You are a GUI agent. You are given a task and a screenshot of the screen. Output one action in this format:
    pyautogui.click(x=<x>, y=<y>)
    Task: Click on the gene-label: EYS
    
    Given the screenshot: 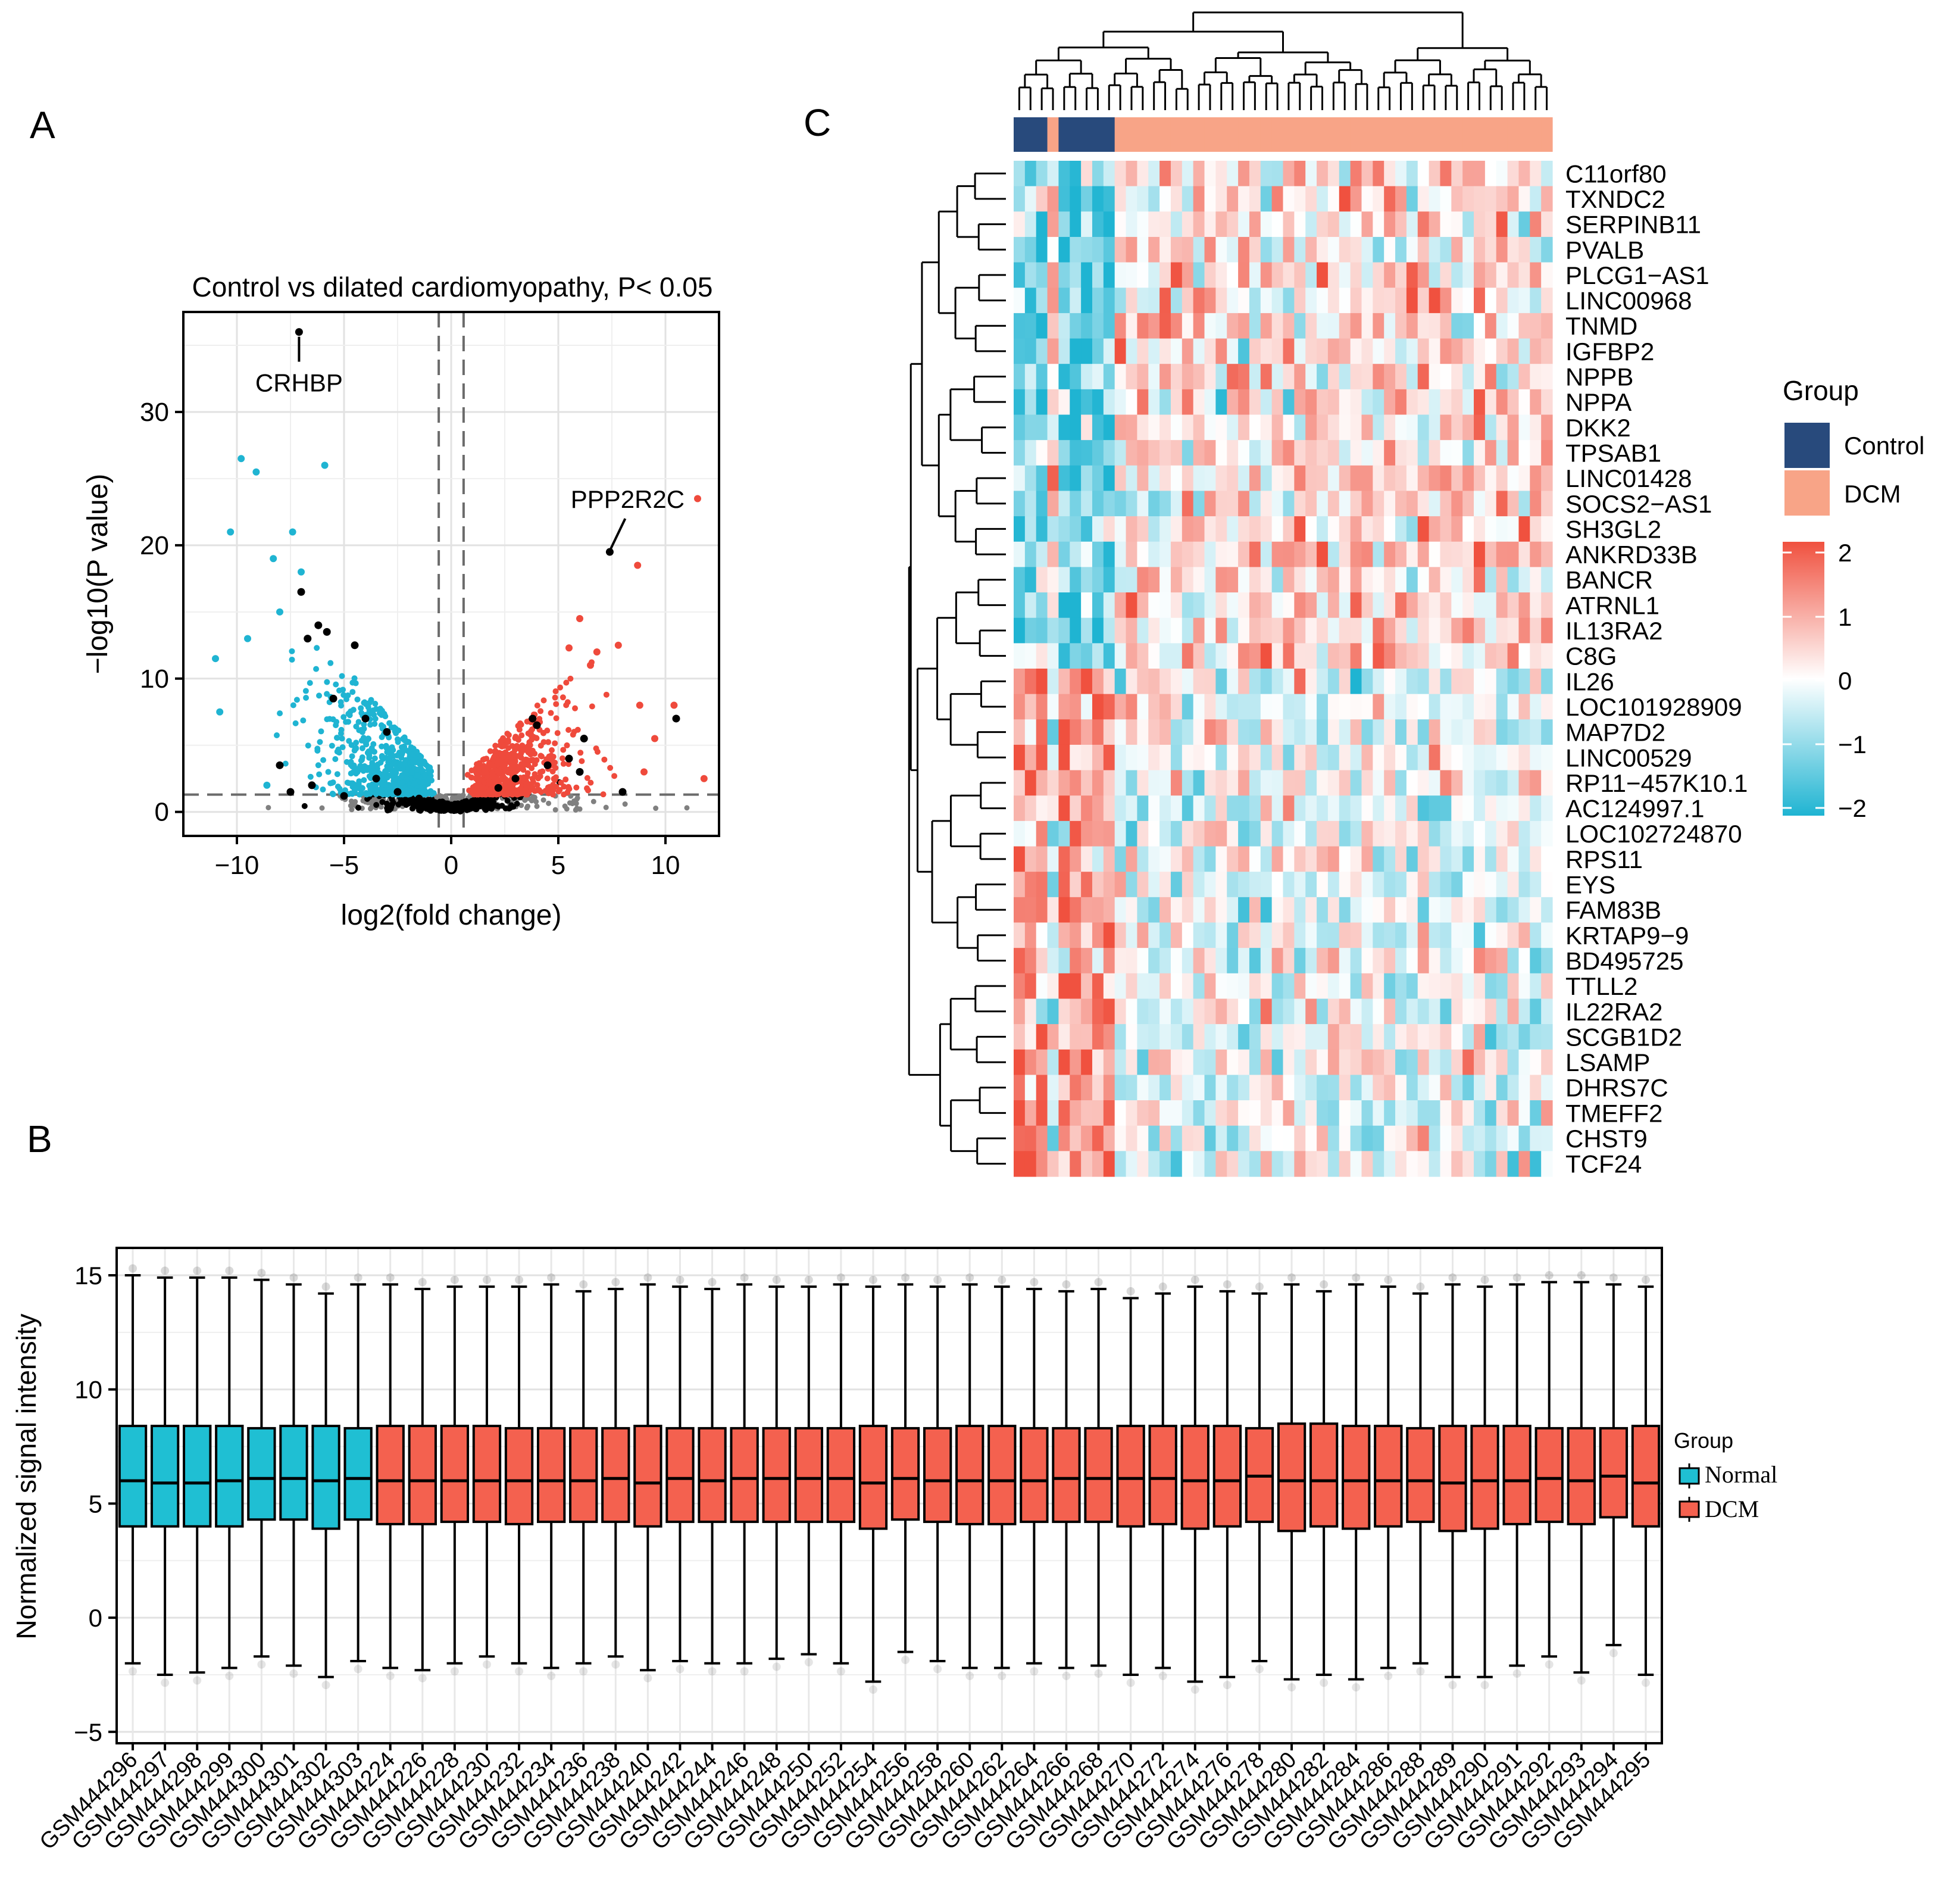 What is the action you would take?
    pyautogui.click(x=1590, y=885)
    